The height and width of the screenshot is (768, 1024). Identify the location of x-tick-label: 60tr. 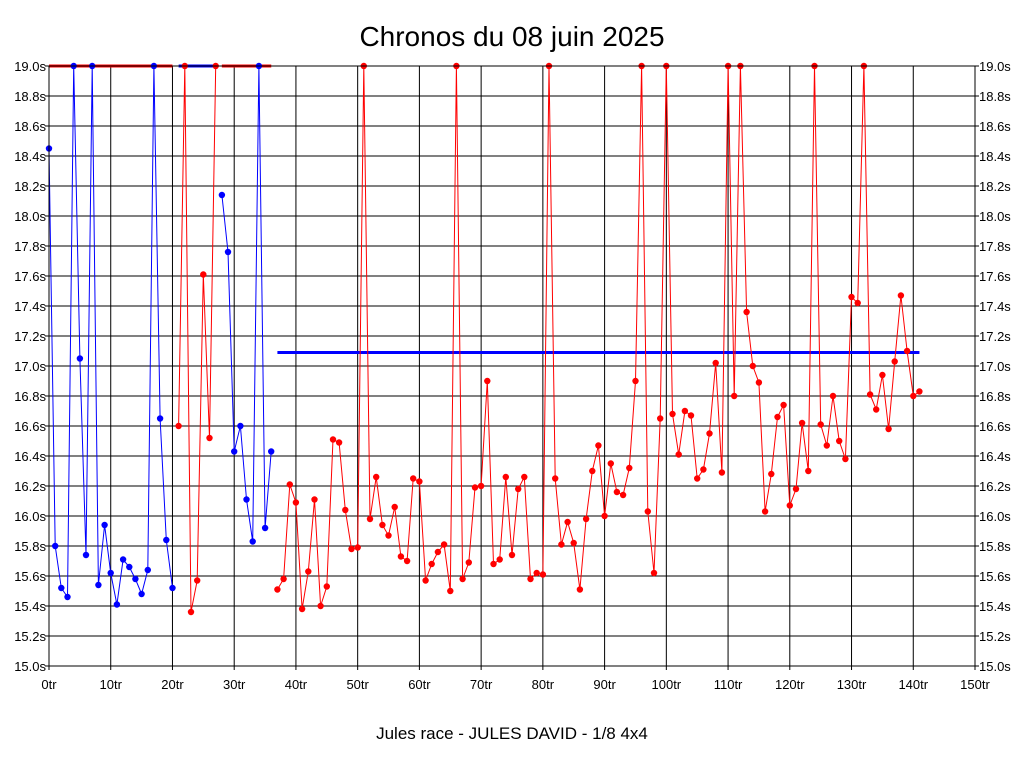
(419, 684).